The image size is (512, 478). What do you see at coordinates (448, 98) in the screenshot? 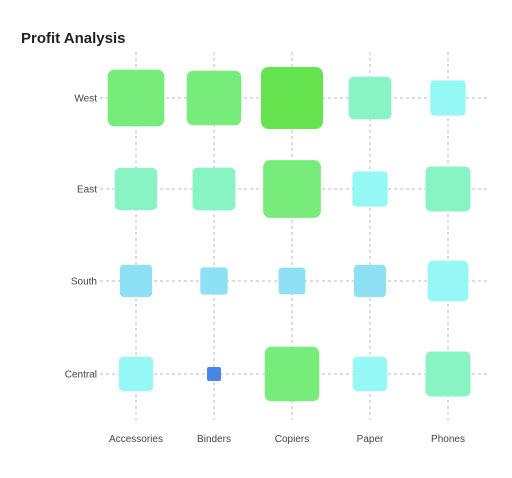
I see `cell-west-phones` at bounding box center [448, 98].